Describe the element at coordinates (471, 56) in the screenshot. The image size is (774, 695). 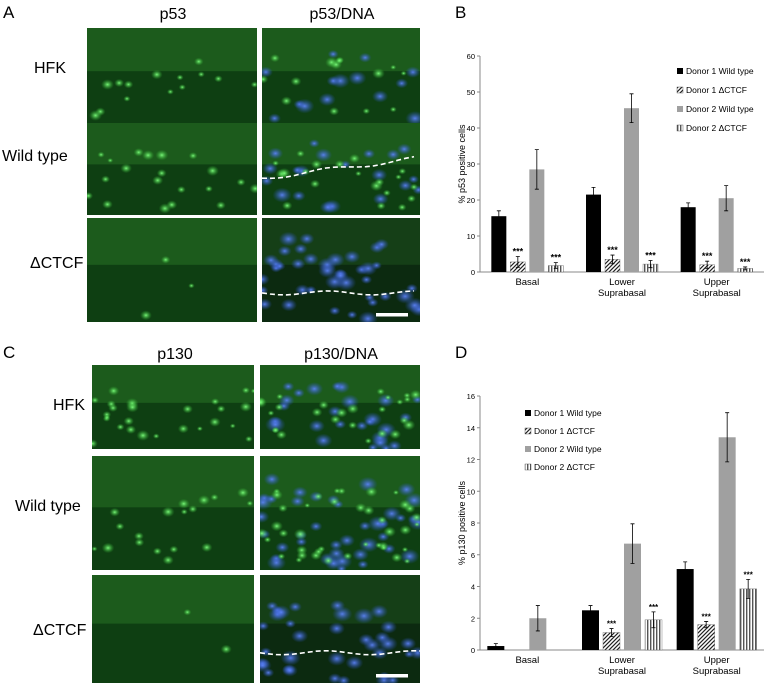
I see `y-tick-label: 60` at that location.